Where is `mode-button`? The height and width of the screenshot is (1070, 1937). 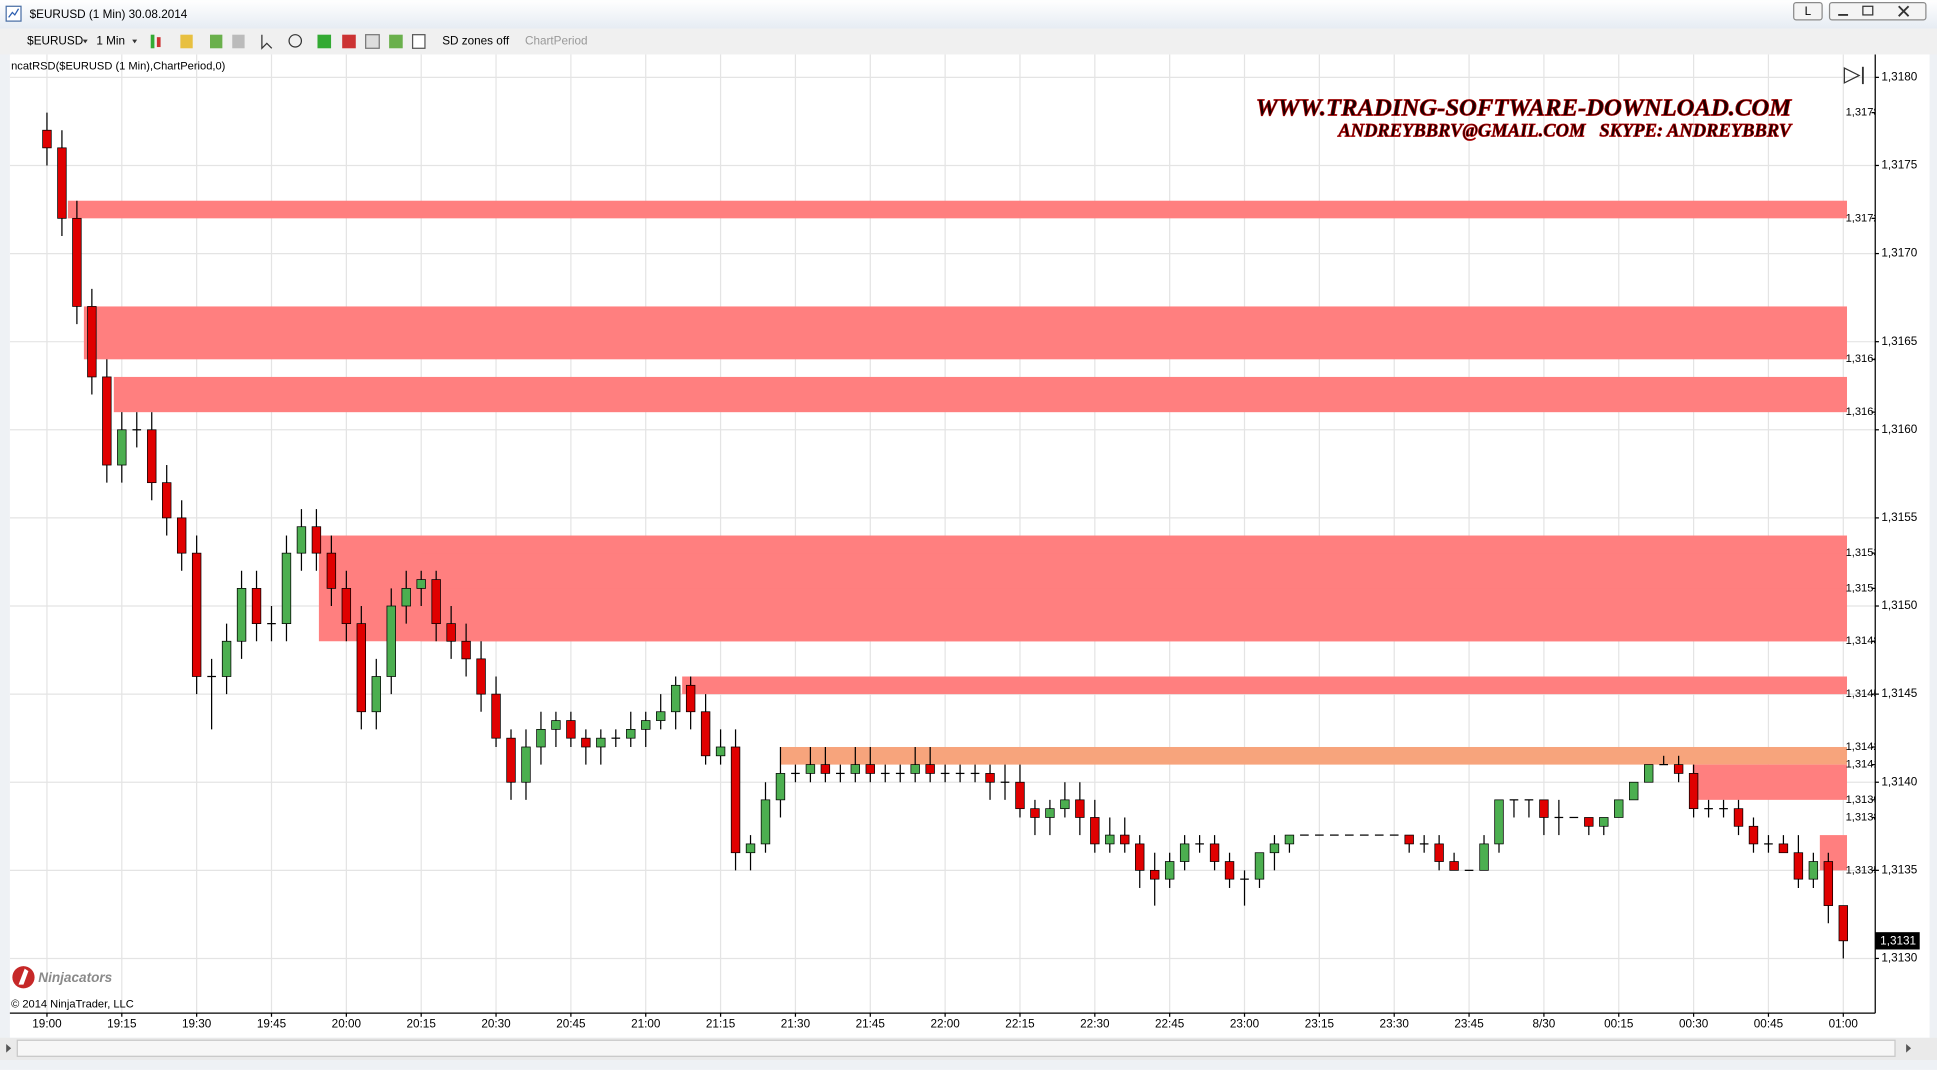
mode-button is located at coordinates (1808, 11).